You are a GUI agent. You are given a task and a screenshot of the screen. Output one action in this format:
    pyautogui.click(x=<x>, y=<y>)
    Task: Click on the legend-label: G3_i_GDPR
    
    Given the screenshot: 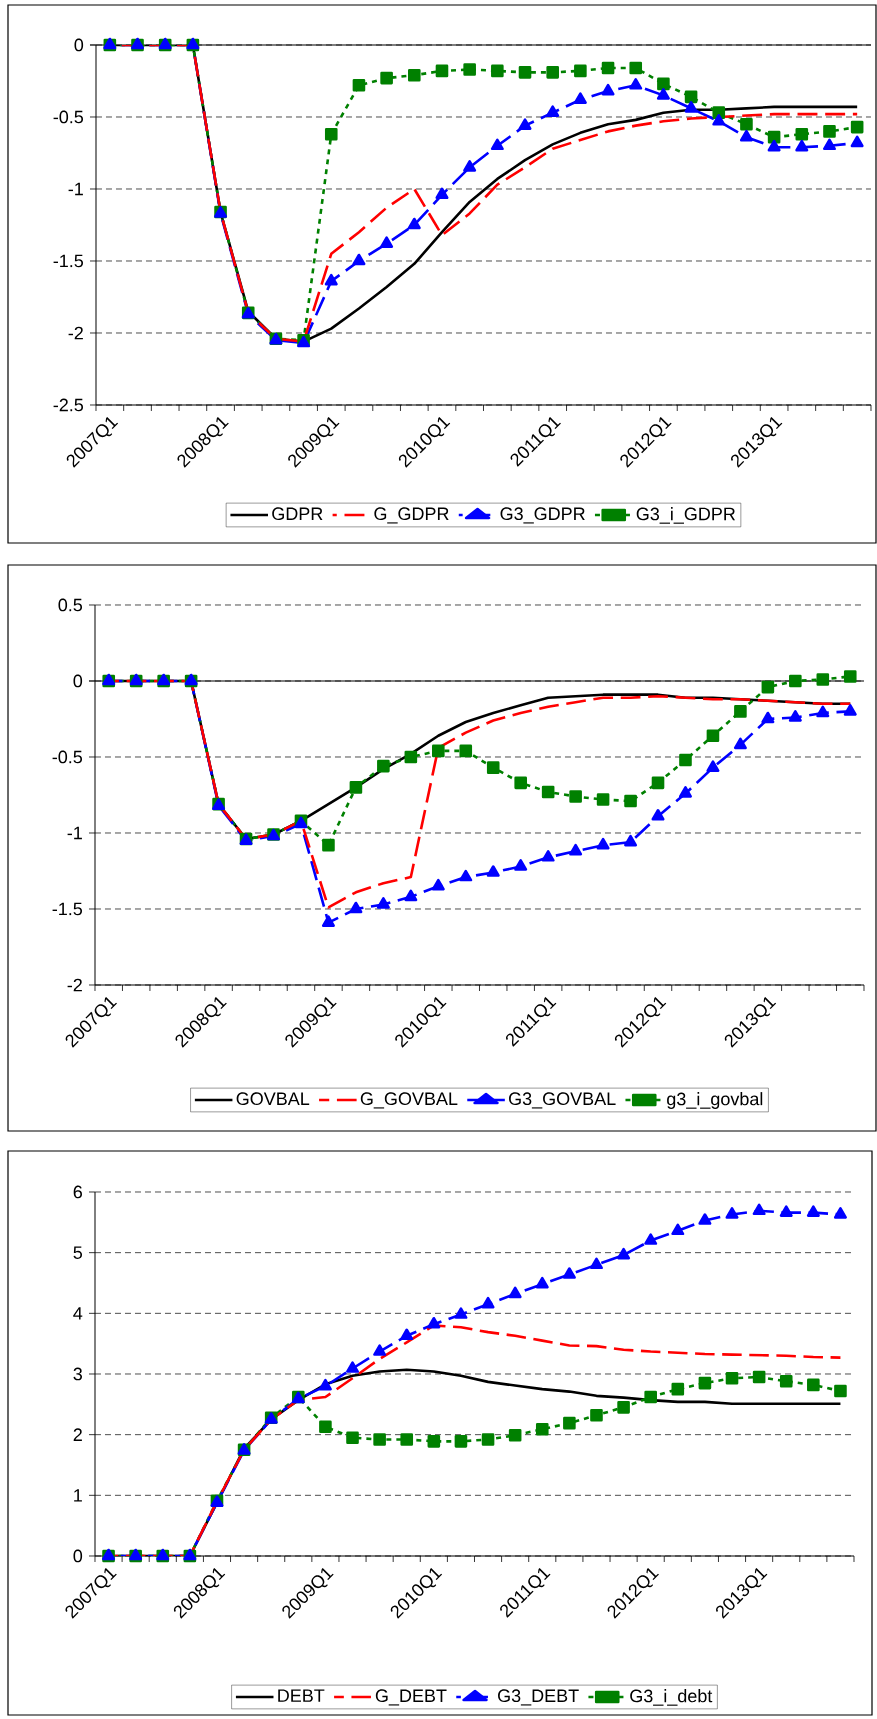 What is the action you would take?
    pyautogui.click(x=686, y=515)
    